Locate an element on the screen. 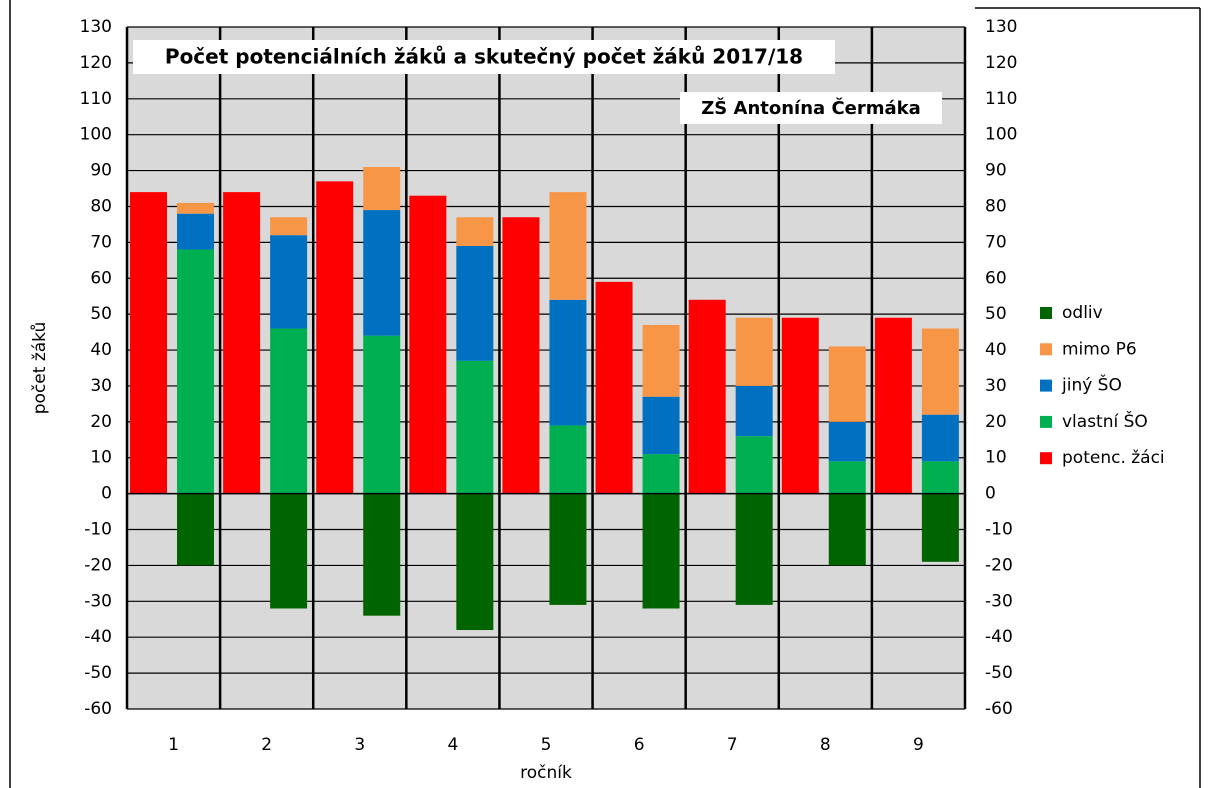  y2-tick-label: 0 is located at coordinates (990, 494).